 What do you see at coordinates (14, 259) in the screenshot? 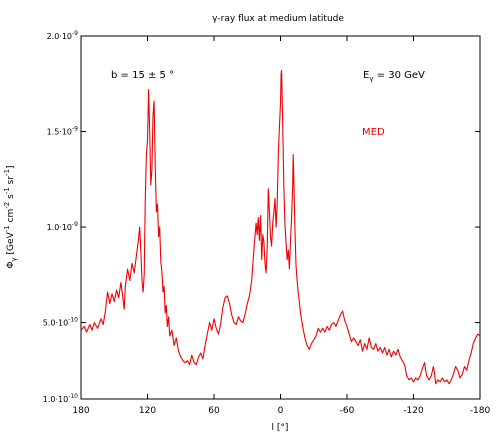
I see `y-label-sub: γ` at bounding box center [14, 259].